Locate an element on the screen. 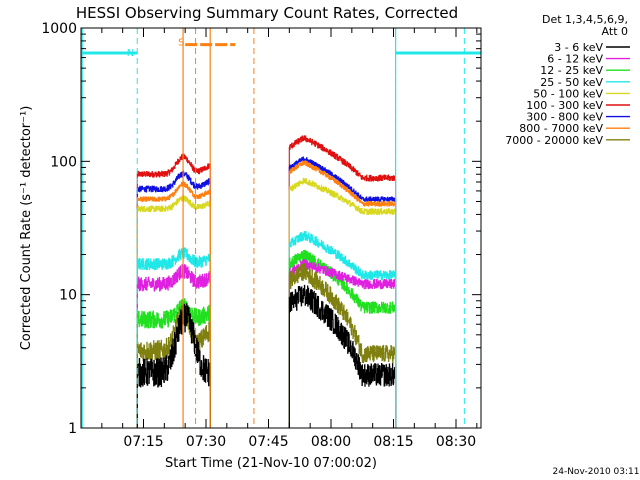 The width and height of the screenshot is (640, 480). legend-entry-label: 300 - 800 keV is located at coordinates (564, 117).